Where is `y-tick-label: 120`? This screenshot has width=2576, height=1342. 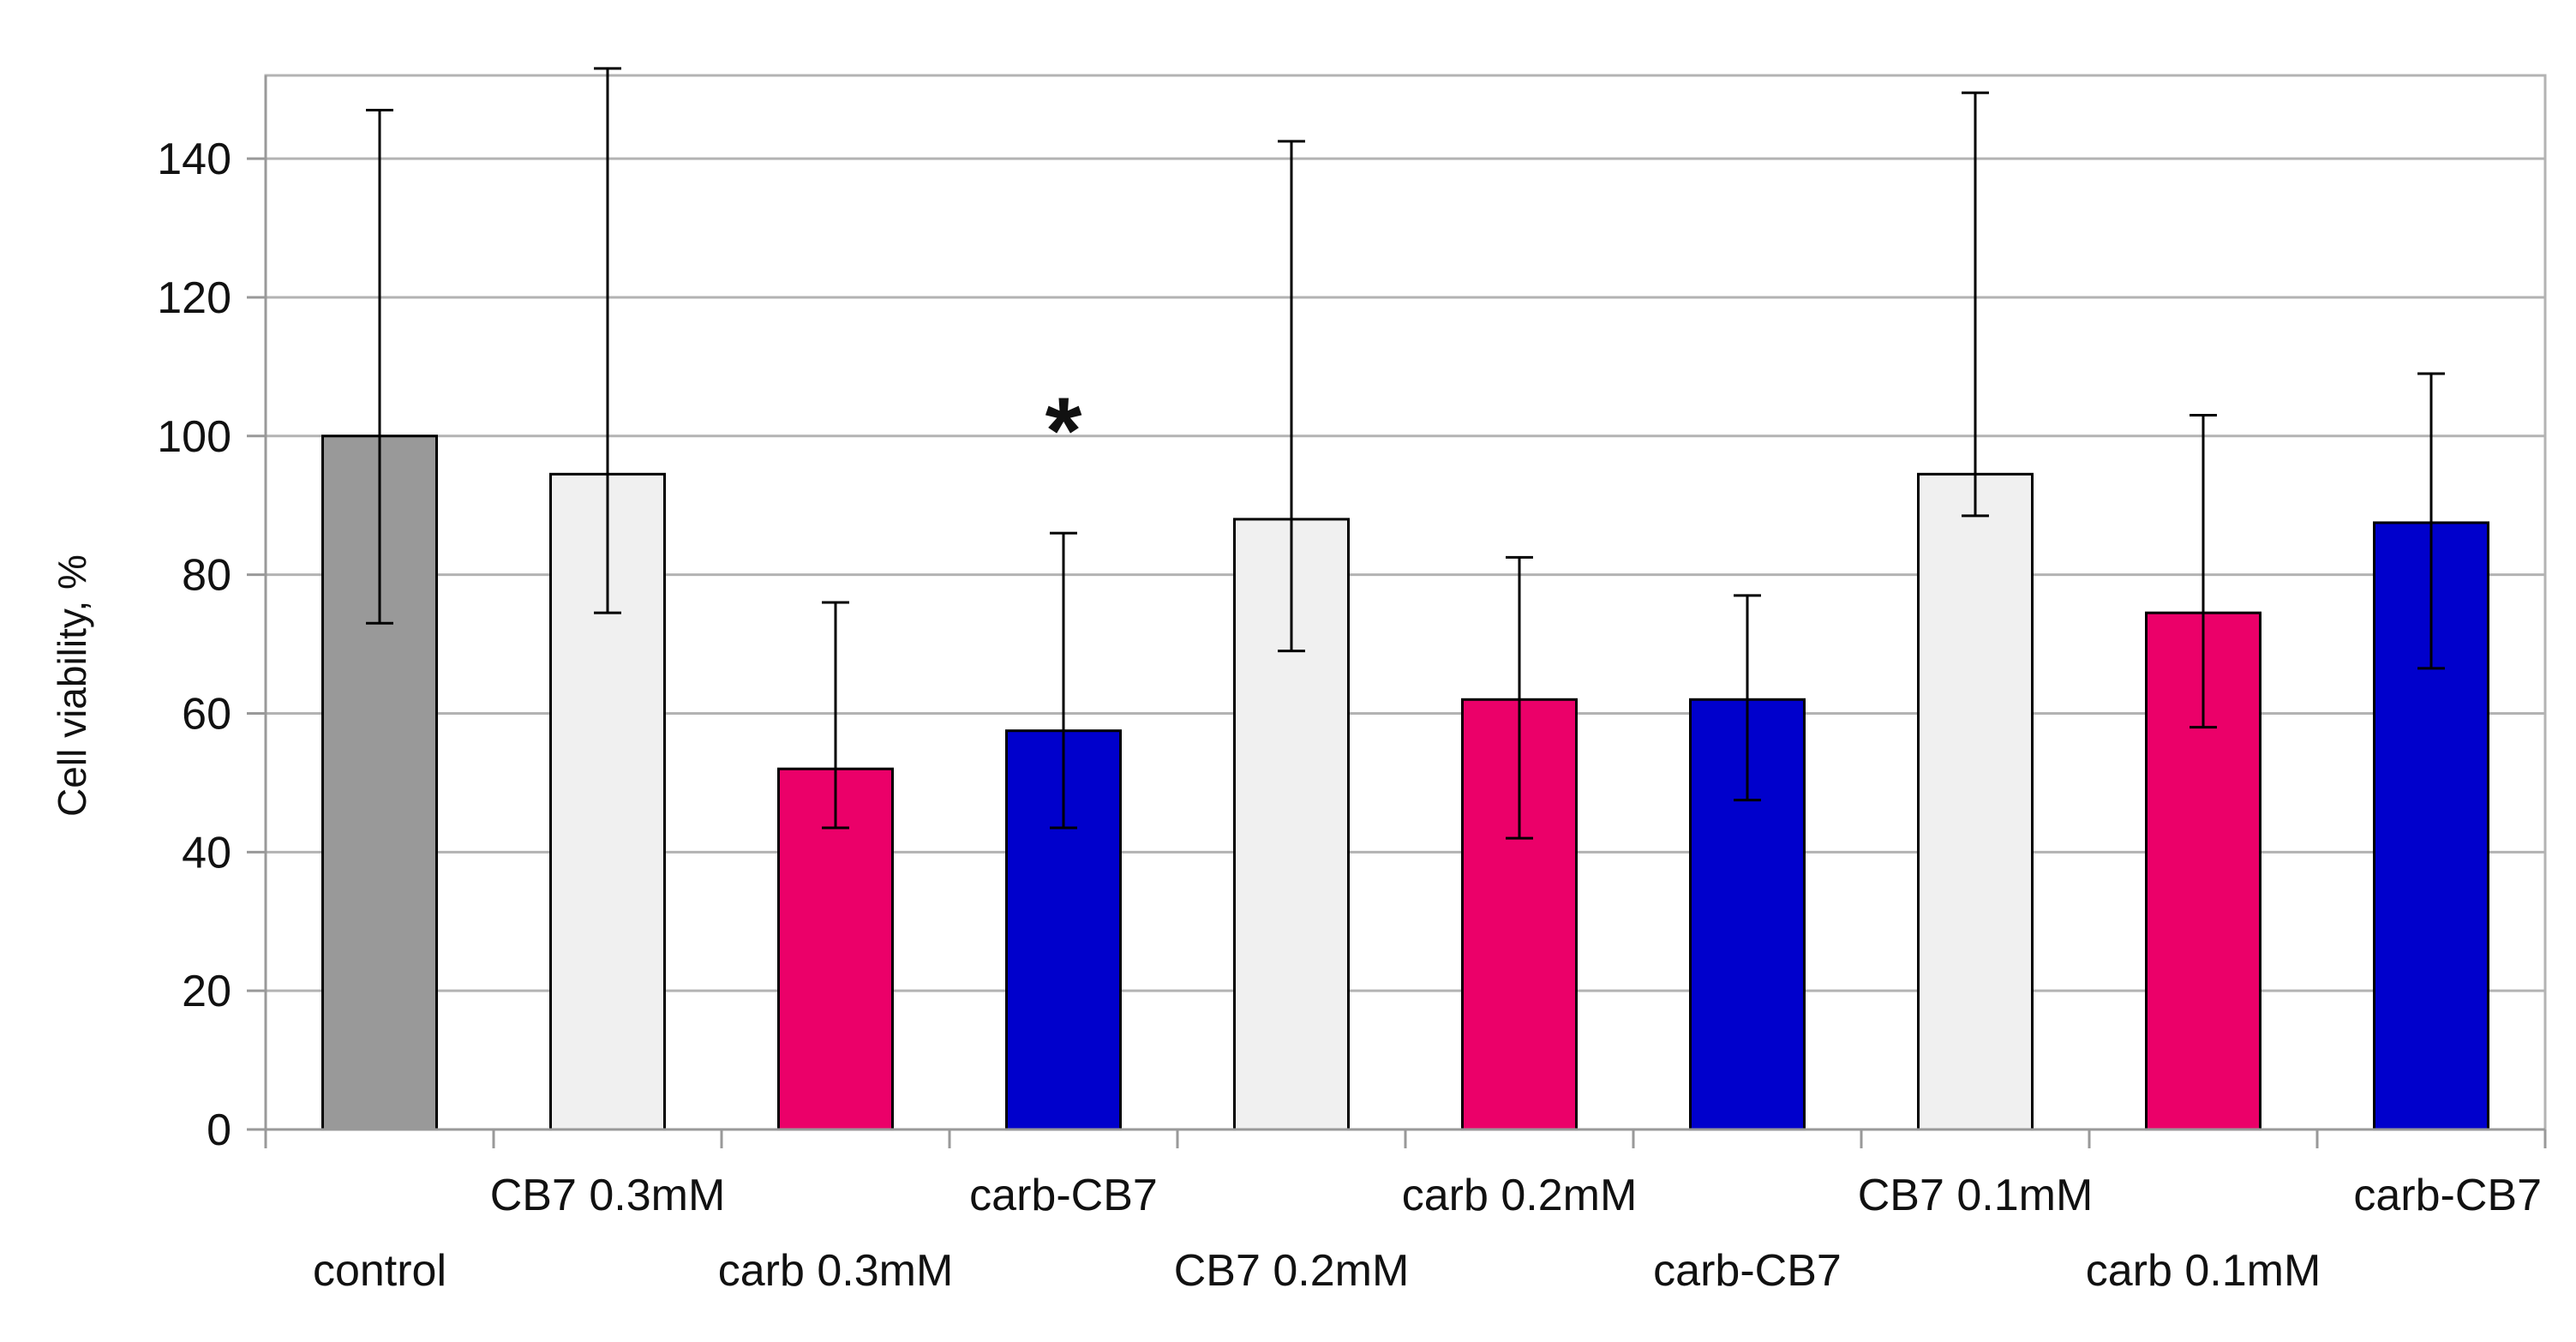
y-tick-label: 120 is located at coordinates (194, 298).